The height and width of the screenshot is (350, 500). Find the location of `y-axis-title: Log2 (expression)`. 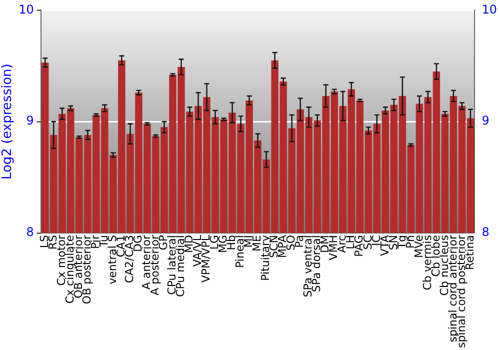

y-axis-title: Log2 (expression) is located at coordinates (8, 122).